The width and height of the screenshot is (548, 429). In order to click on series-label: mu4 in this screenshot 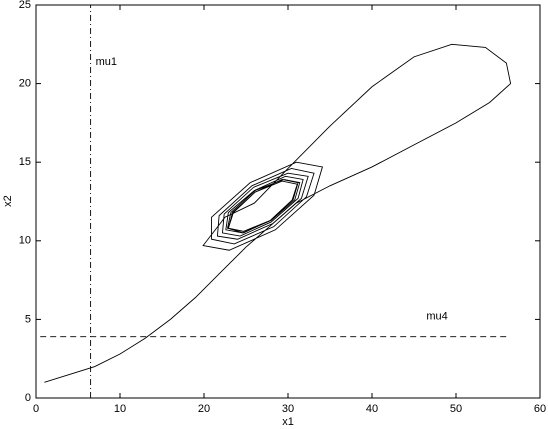, I will do `click(436, 317)`.